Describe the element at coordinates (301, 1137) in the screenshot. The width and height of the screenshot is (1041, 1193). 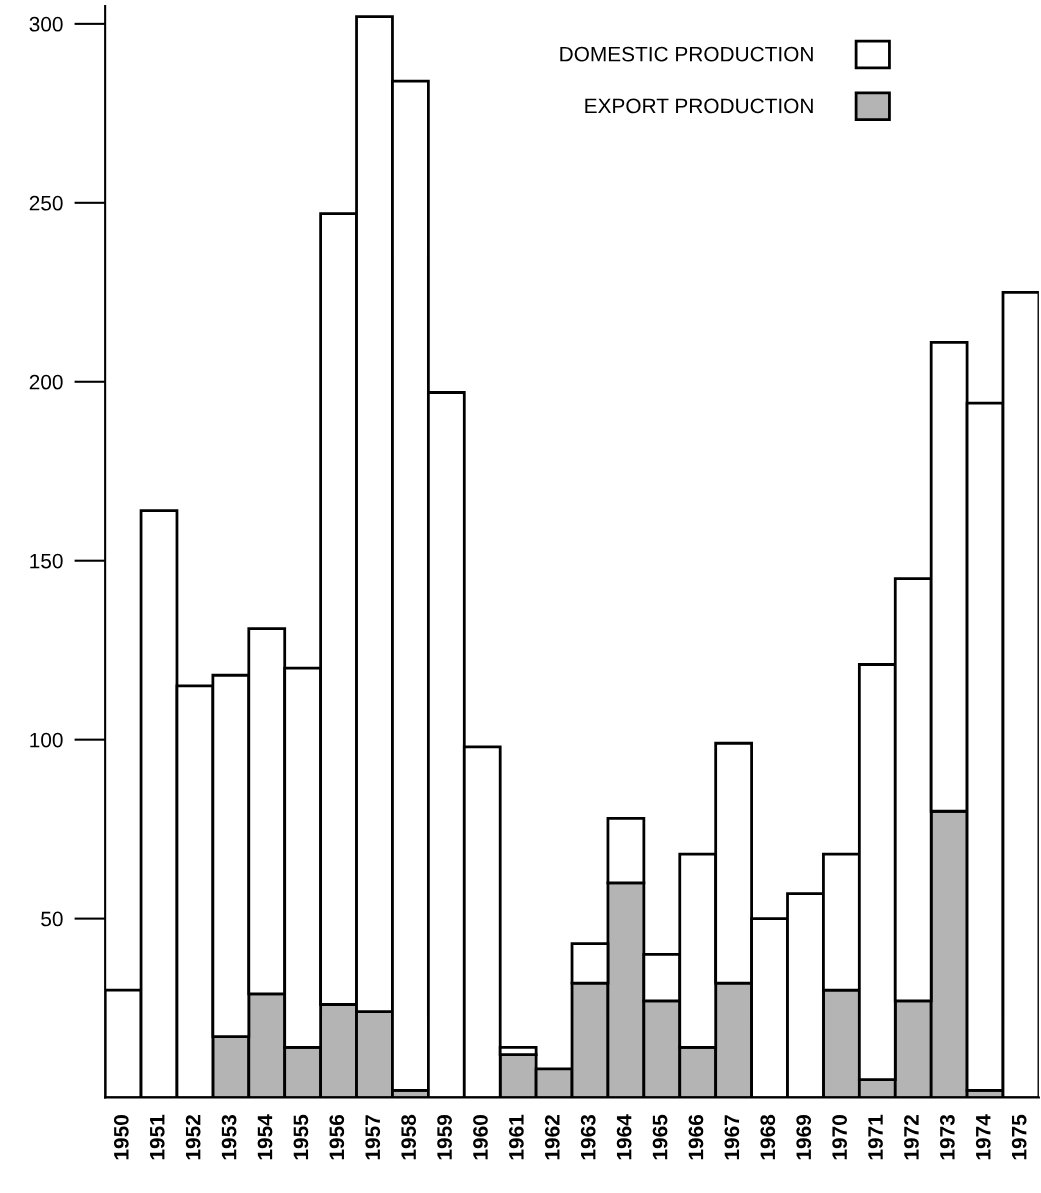
I see `x-tick-label: 1955` at that location.